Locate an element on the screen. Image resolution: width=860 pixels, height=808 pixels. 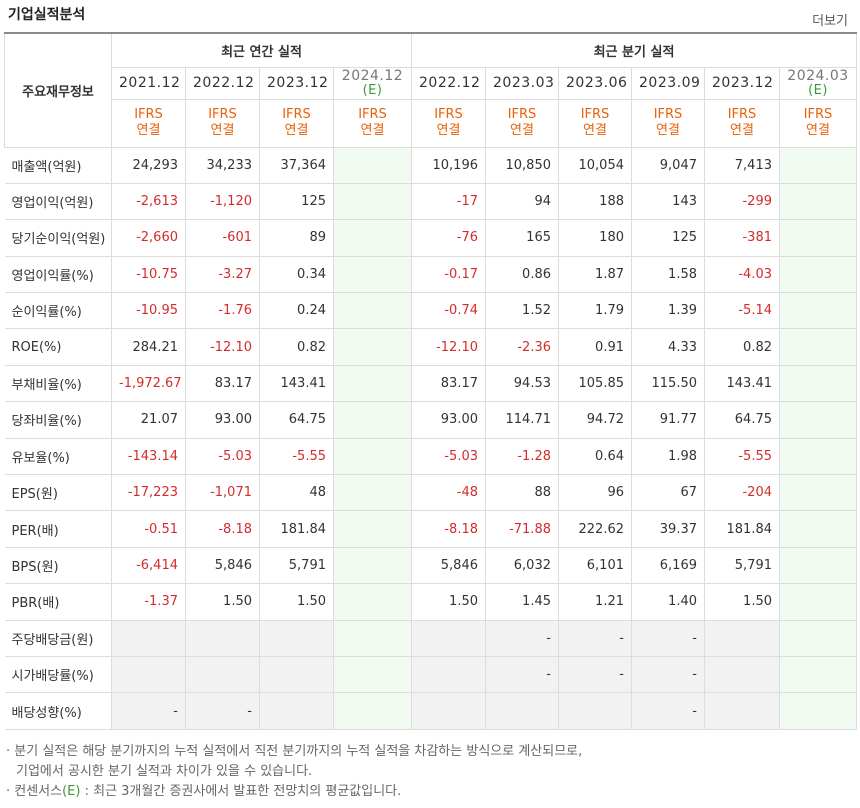
table-cell: 4.33 is located at coordinates (668, 347).